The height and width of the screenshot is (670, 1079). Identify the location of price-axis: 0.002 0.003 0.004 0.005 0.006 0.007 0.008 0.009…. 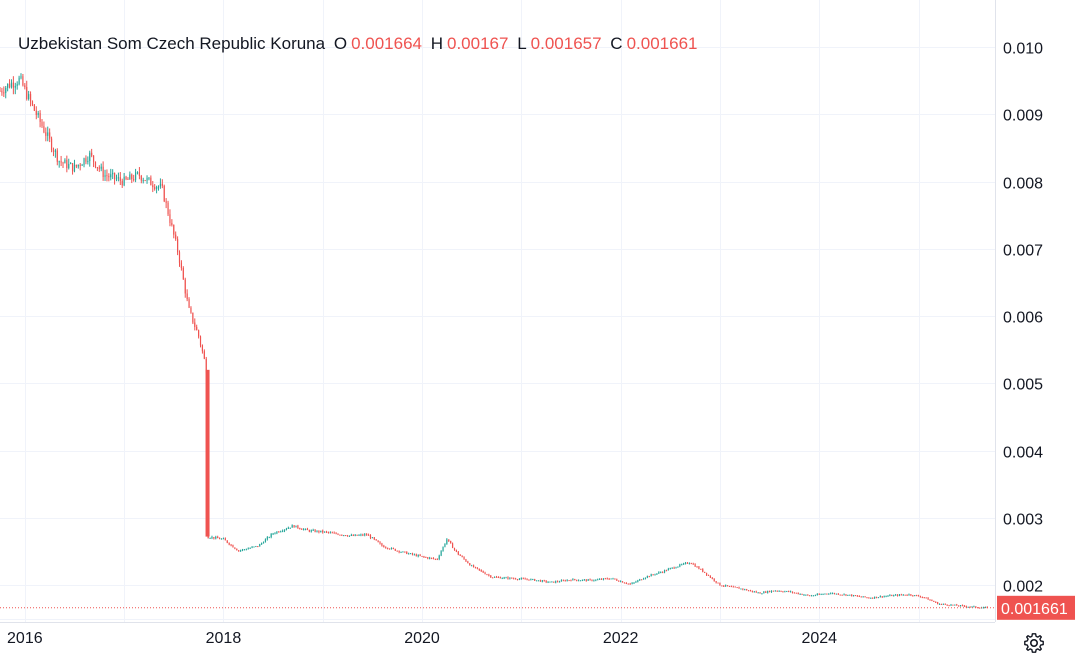
(1023, 318).